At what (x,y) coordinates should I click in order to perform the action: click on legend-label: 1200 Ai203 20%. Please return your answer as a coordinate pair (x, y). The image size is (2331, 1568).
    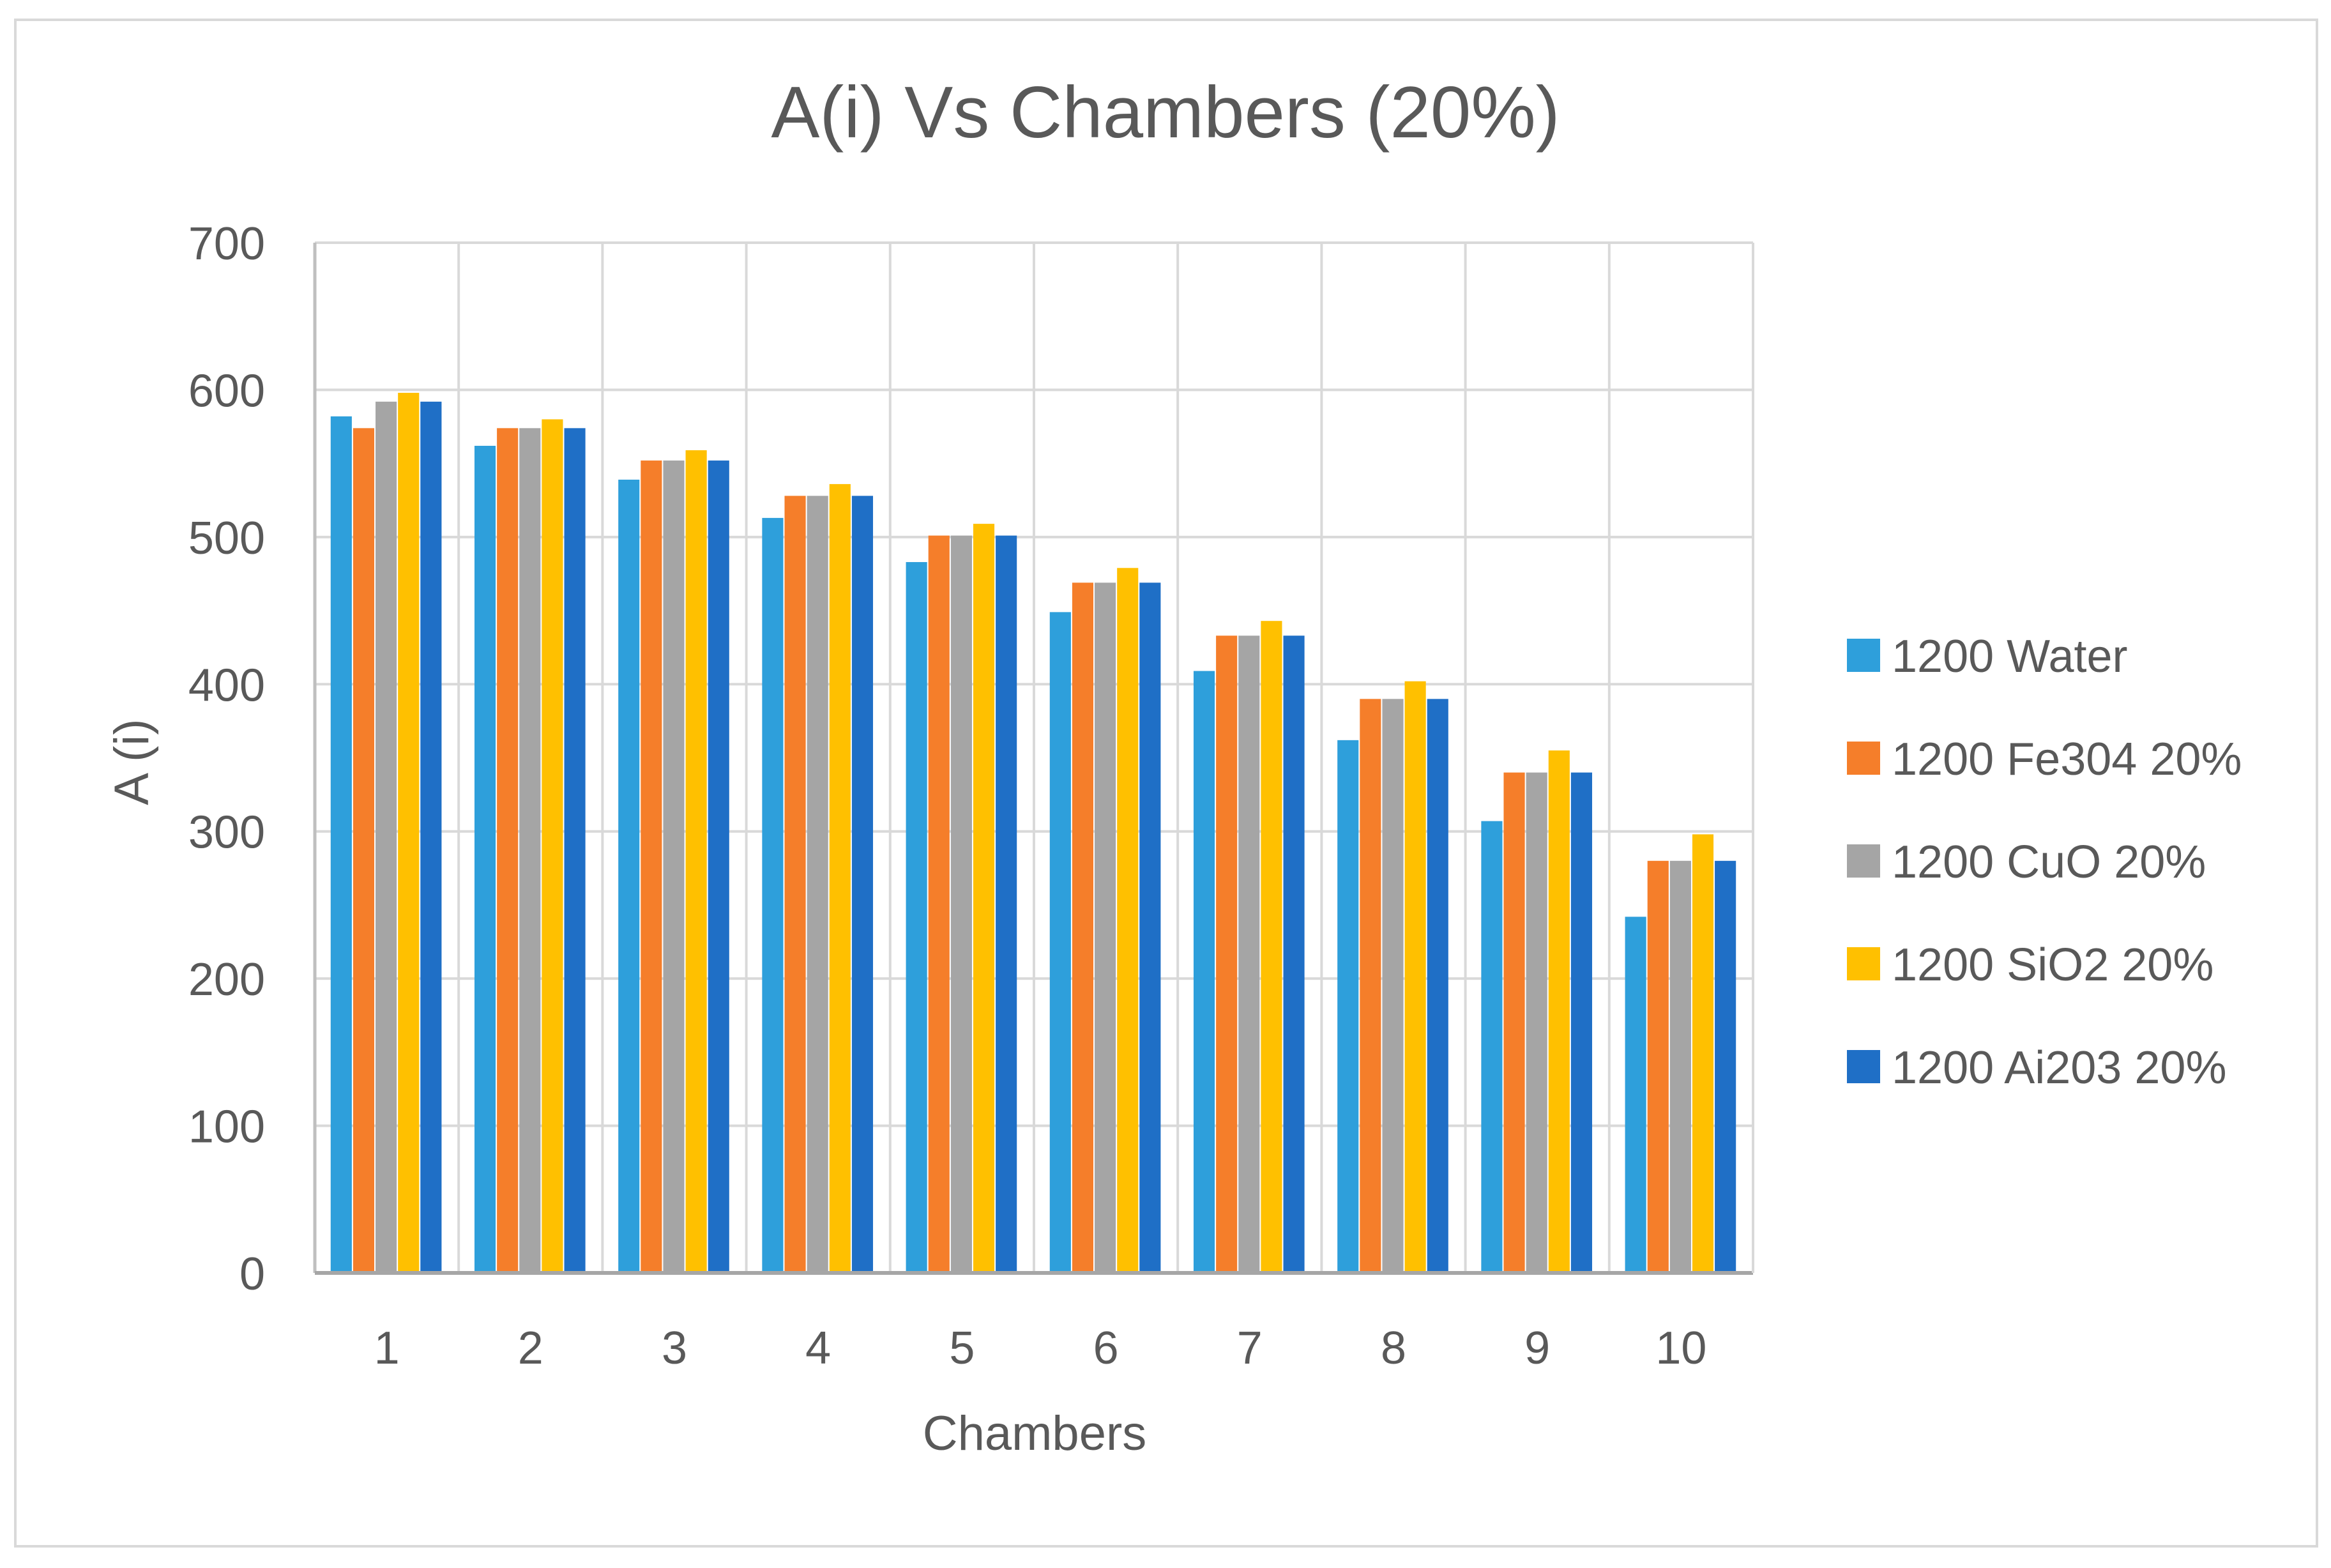
    Looking at the image, I should click on (2059, 1067).